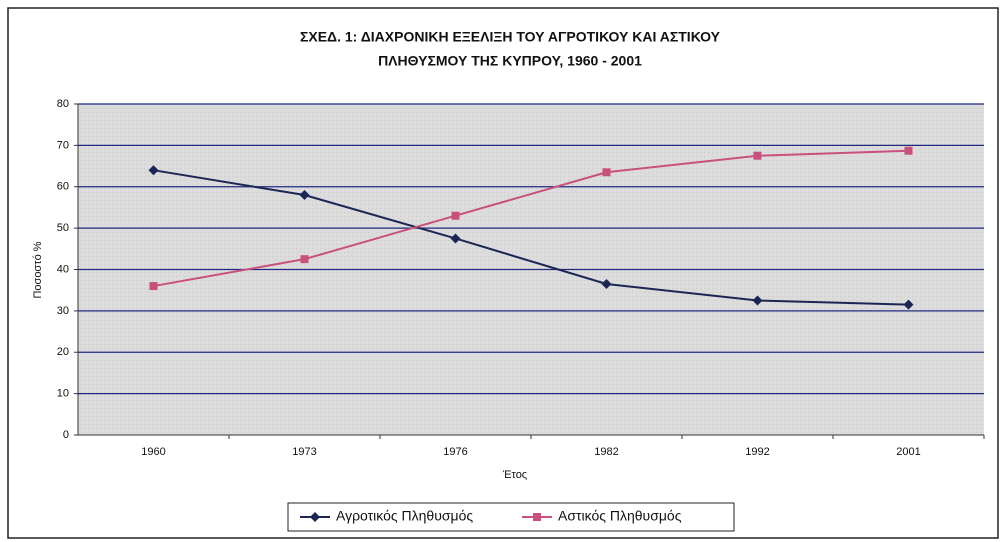 This screenshot has width=1002, height=542. What do you see at coordinates (908, 452) in the screenshot?
I see `x-tick-label: 2001` at bounding box center [908, 452].